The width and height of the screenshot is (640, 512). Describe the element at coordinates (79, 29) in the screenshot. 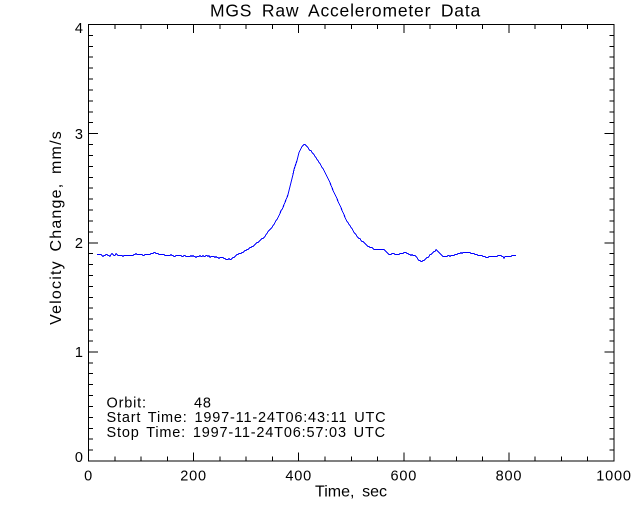

I see `svg-text: 4` at that location.